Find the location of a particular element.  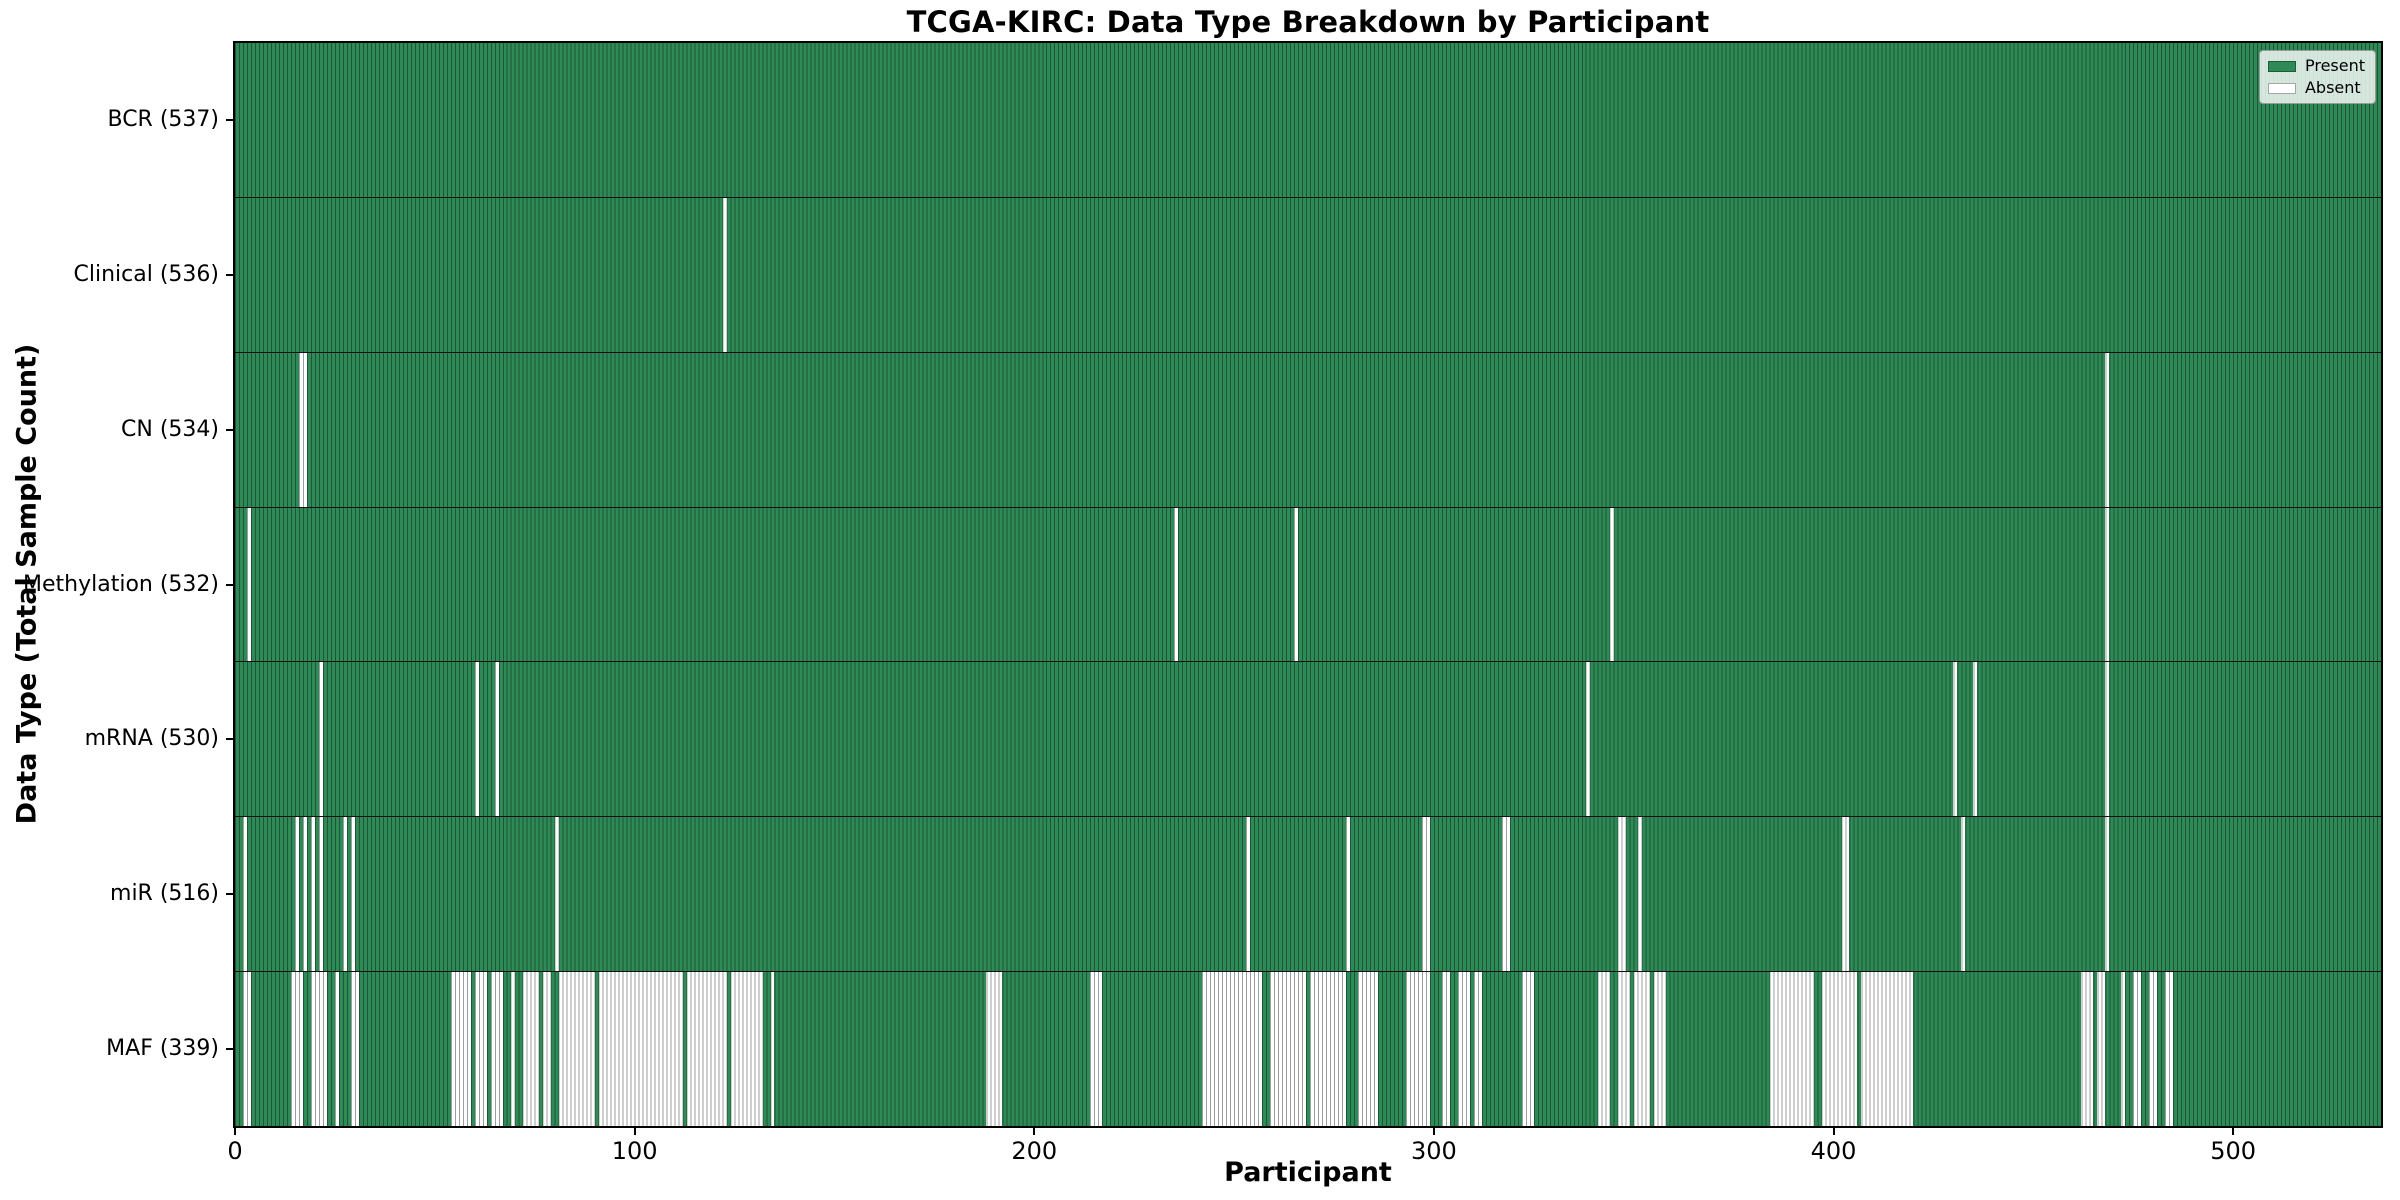

y-tick-label-mrna: mRNA (530) is located at coordinates (151, 739).